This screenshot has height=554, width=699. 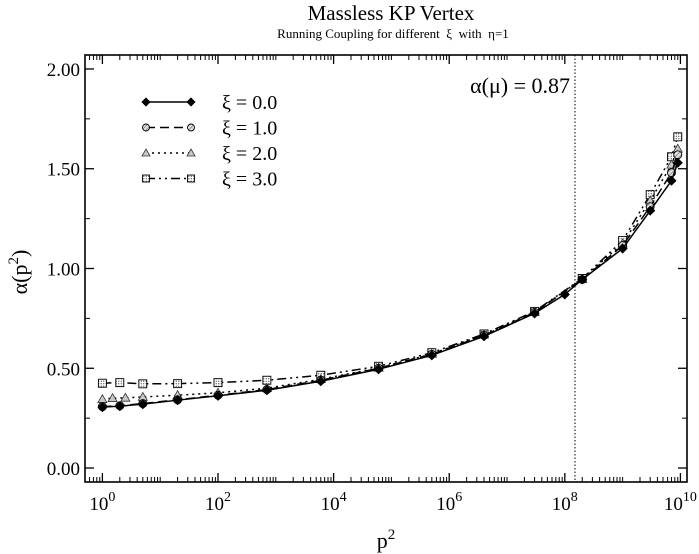 I want to click on legend: ξ = 0.0 ξ = 1.0 ξ = 2.0 ξ = 3.0, so click(x=209, y=141).